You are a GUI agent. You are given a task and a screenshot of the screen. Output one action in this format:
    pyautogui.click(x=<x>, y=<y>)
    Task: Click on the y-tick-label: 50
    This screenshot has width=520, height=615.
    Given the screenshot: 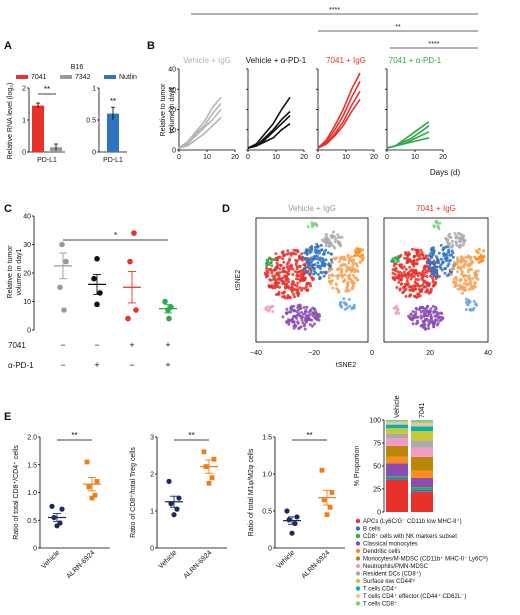 What is the action you would take?
    pyautogui.click(x=377, y=467)
    